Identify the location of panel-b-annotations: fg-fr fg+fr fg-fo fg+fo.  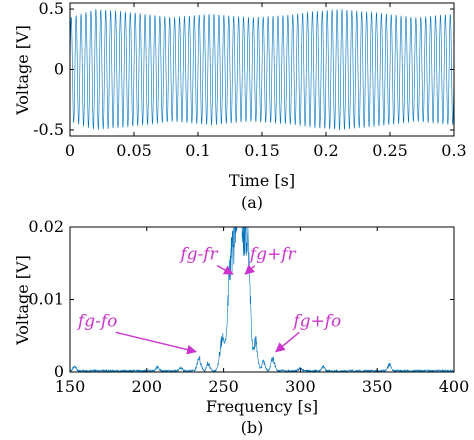
(208, 300).